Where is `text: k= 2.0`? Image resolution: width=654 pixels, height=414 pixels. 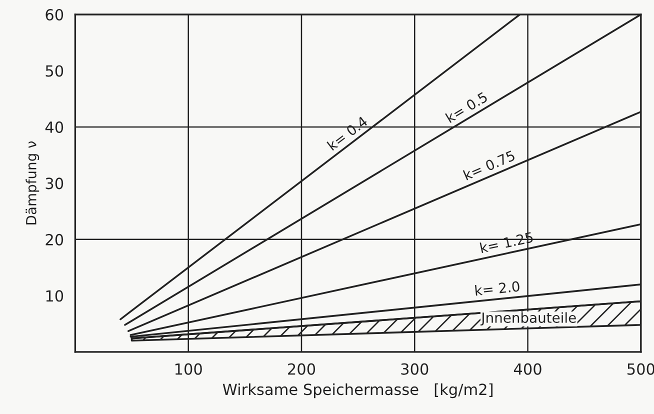
text: k= 2.0 is located at coordinates (497, 288).